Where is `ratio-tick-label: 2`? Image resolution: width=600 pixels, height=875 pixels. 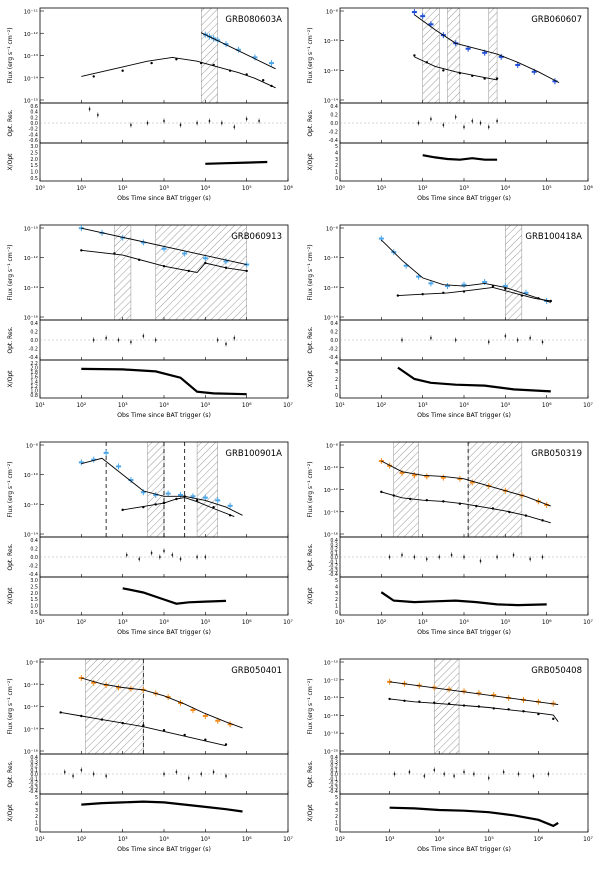 ratio-tick-label: 2 is located at coordinates (336, 166).